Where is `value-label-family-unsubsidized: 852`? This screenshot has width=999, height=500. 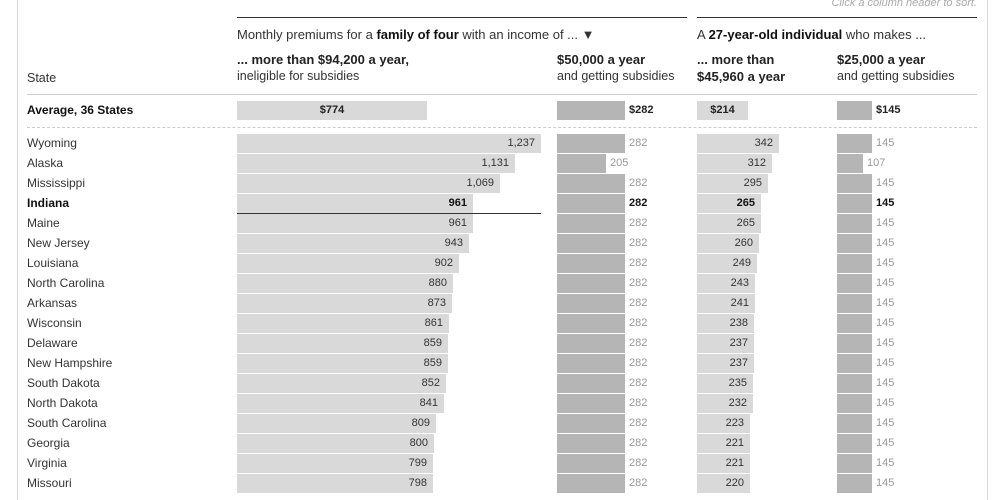
value-label-family-unsubsidized: 852 is located at coordinates (430, 383).